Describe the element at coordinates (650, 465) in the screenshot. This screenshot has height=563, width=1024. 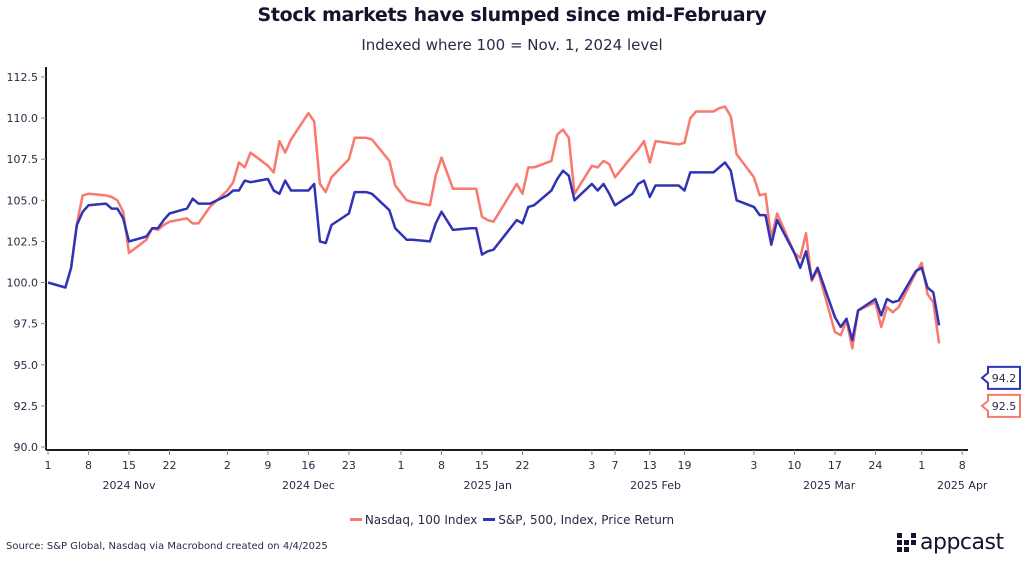
I see `x-tick-label: 13` at that location.